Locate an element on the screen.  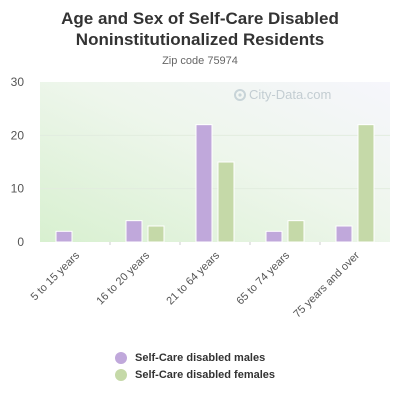
gridlines is located at coordinates (215, 162).